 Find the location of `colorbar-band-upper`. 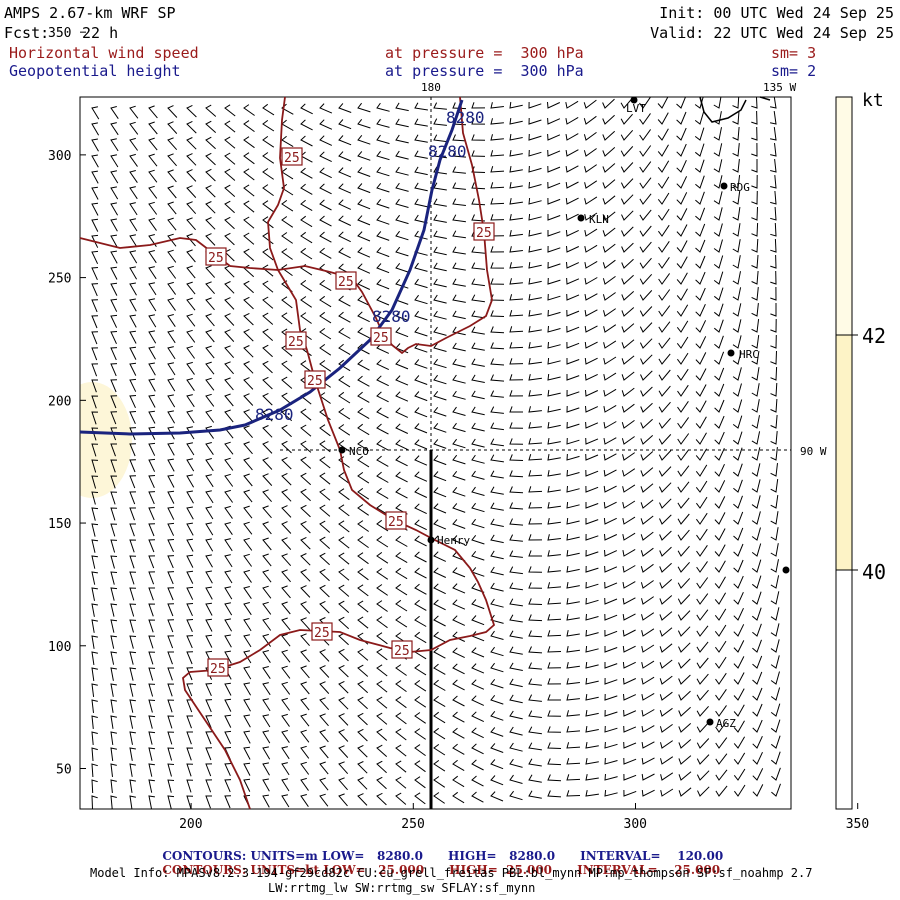

colorbar-band-upper is located at coordinates (844, 216).